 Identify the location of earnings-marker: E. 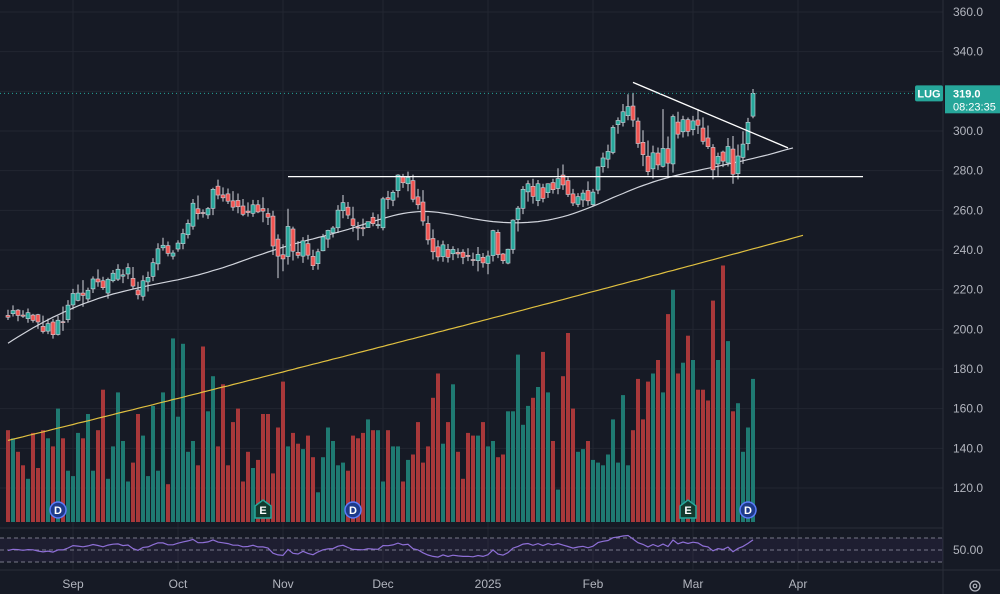
(688, 509).